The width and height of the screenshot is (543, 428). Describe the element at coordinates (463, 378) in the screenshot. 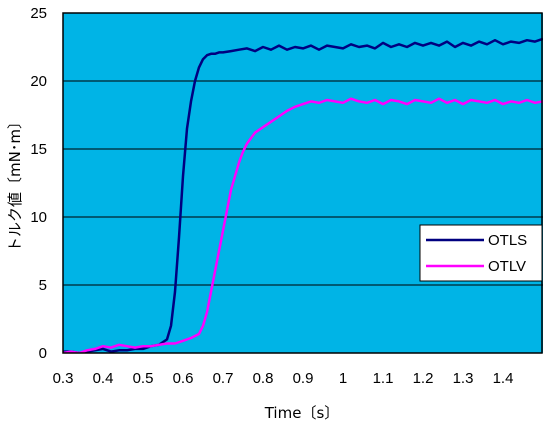

I see `x-tick-label: 1.3` at that location.